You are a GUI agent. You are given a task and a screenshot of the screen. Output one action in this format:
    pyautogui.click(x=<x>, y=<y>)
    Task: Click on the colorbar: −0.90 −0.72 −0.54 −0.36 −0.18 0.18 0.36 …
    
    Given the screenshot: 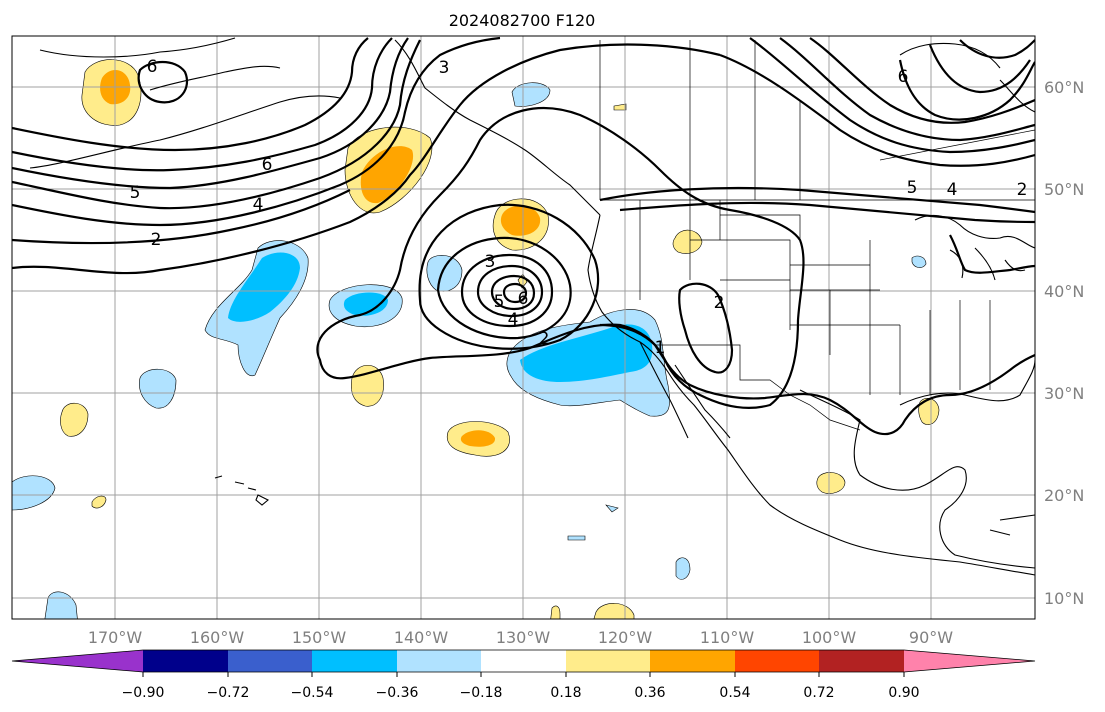 What is the action you would take?
    pyautogui.click(x=523, y=675)
    